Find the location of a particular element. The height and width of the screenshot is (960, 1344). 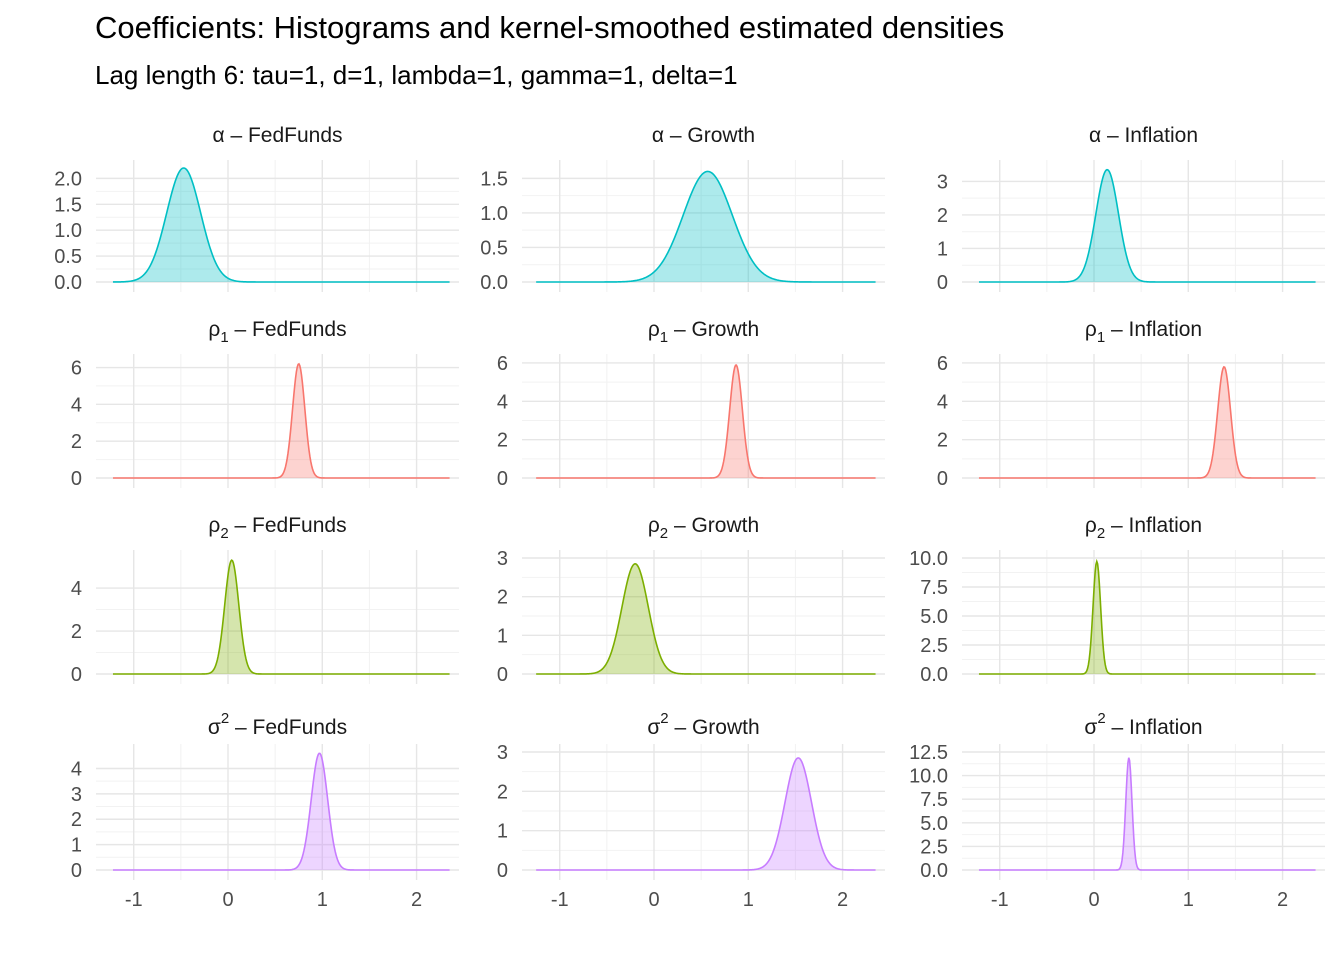

facet-strip-label: ρ1 – Growth is located at coordinates (703, 332).